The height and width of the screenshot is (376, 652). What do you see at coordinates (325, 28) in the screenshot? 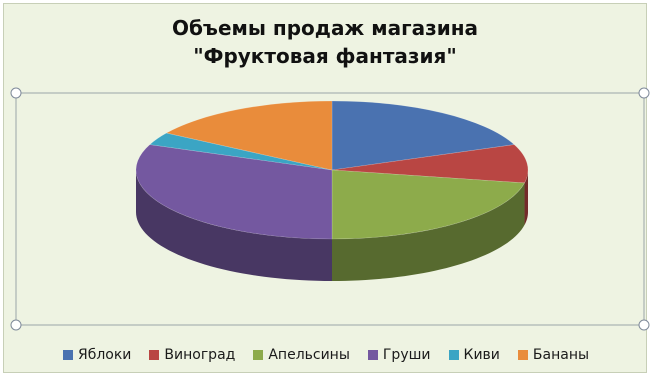
I see `chart-title-line-1: Объемы продаж магазина` at bounding box center [325, 28].